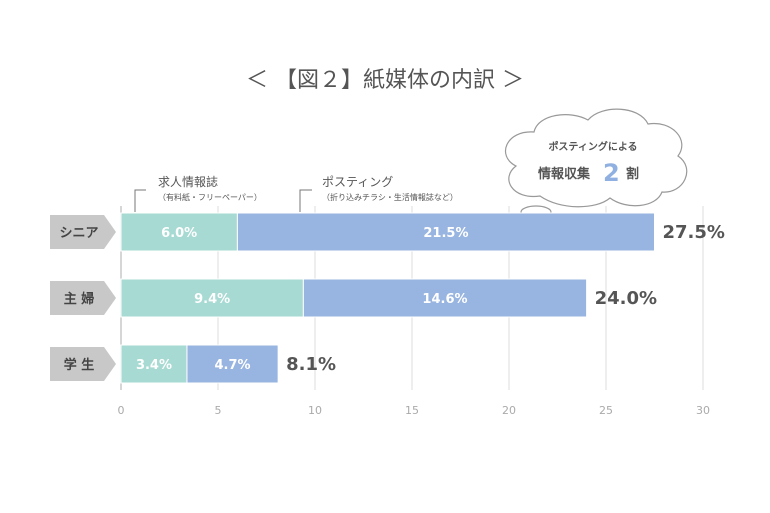 This screenshot has height=513, width=770. I want to click on x-tick-label: 25, so click(606, 410).